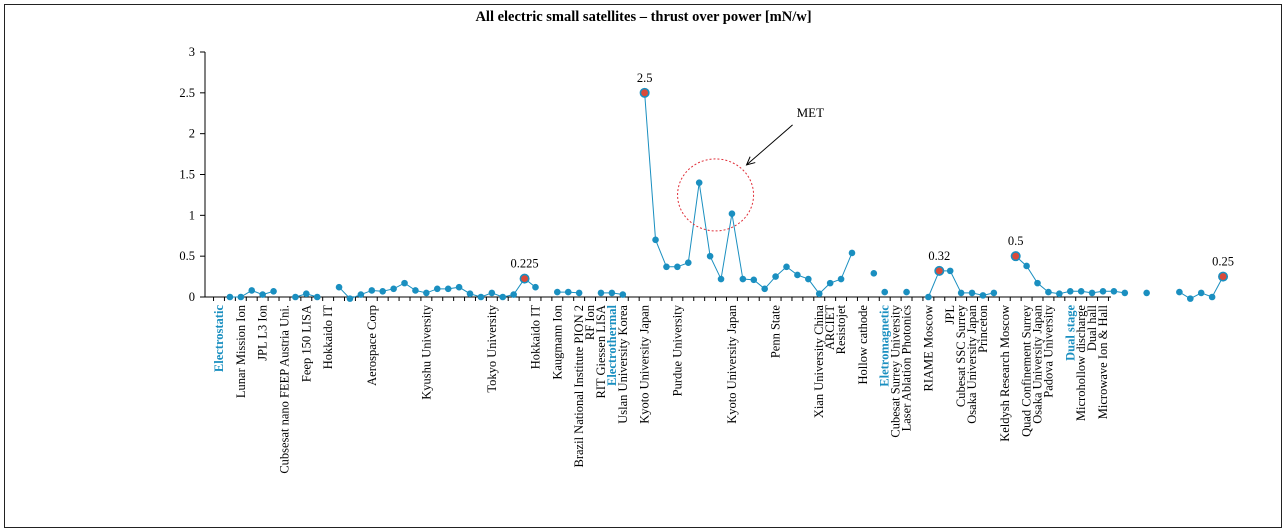 This screenshot has width=1287, height=531. Describe the element at coordinates (1016, 241) in the screenshot. I see `data-label: 0.5` at that location.